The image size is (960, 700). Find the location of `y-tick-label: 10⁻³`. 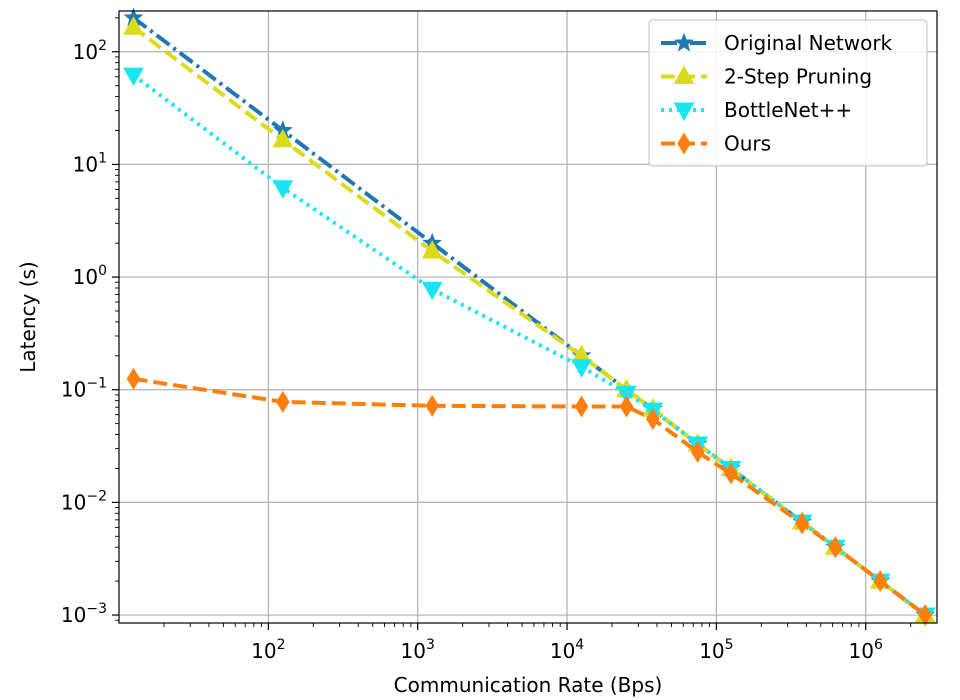

y-tick-label: 10⁻³ is located at coordinates (84, 614).